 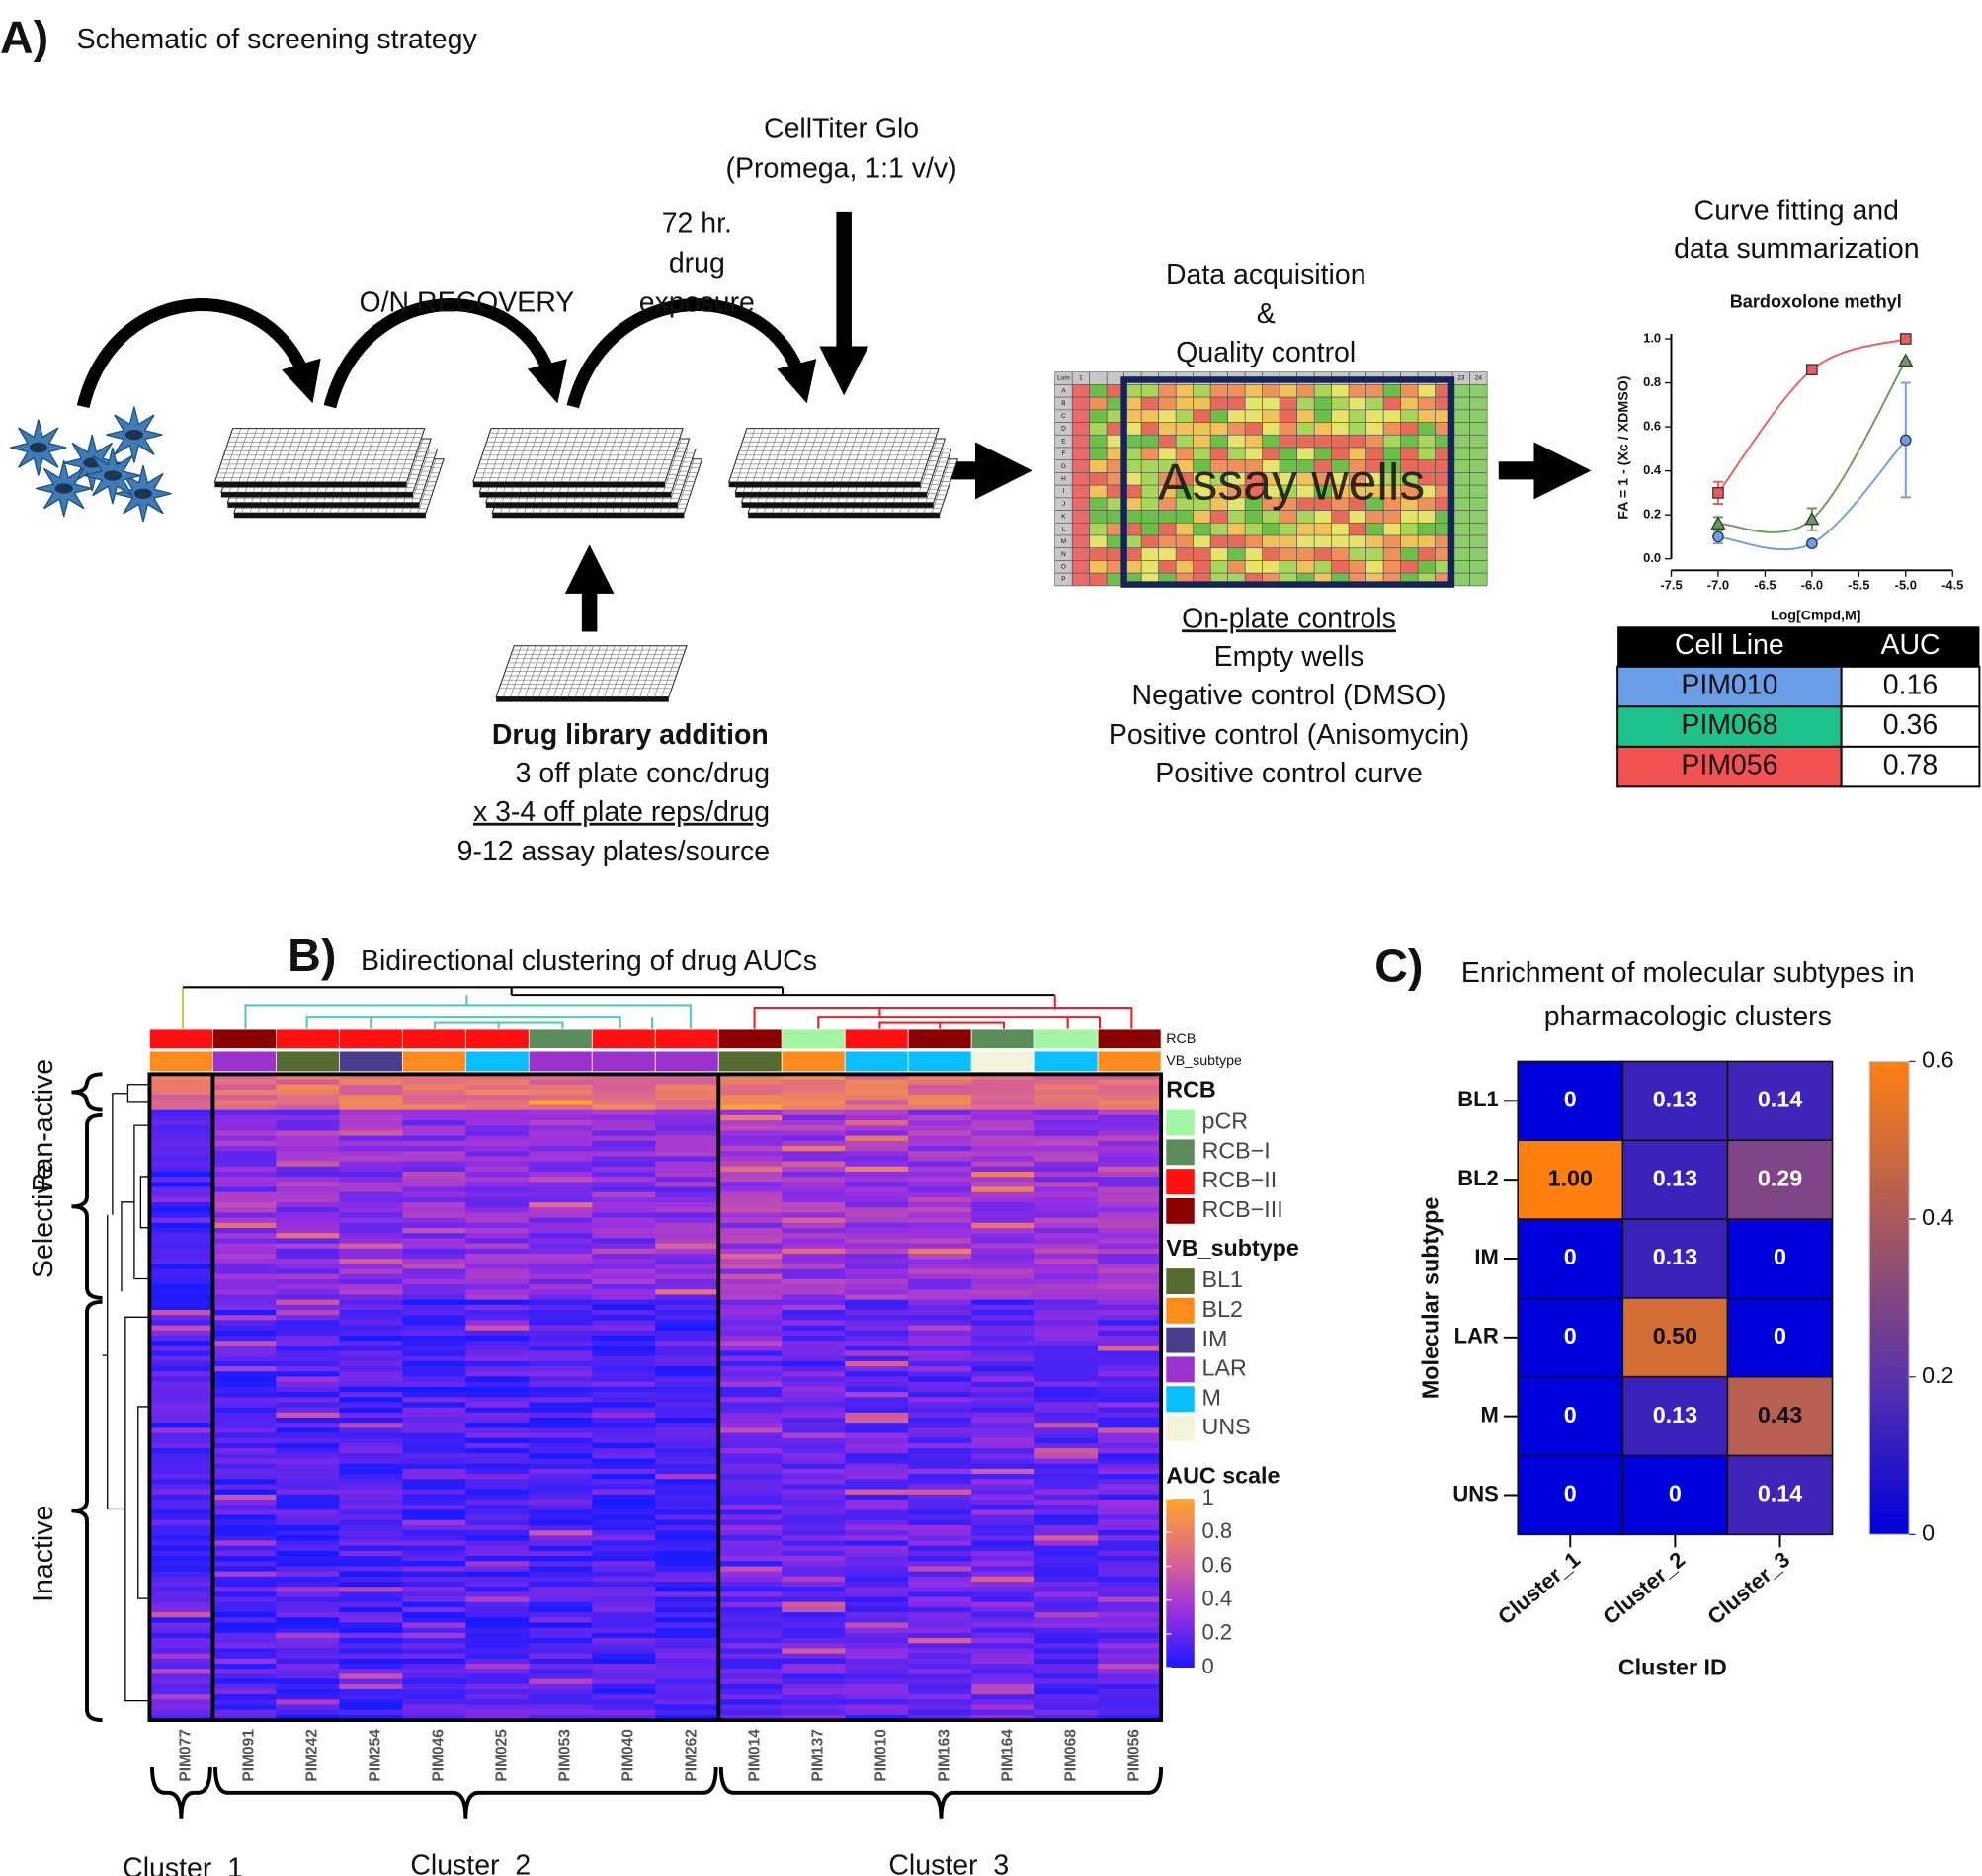 What do you see at coordinates (370, 1061) in the screenshot?
I see `vb-annotation` at bounding box center [370, 1061].